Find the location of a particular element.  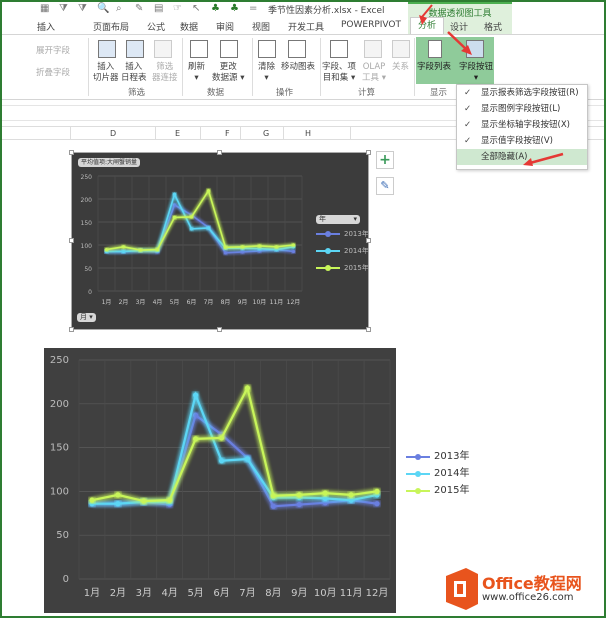

check-icon: ✓ is located at coordinates (468, 93).